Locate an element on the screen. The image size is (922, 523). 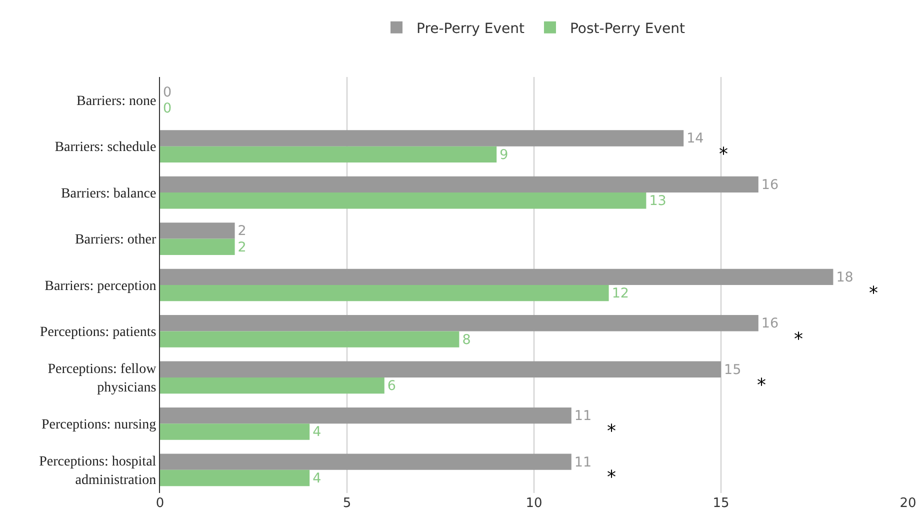
y-tick-label: Perceptions: nursing is located at coordinates (98, 425).